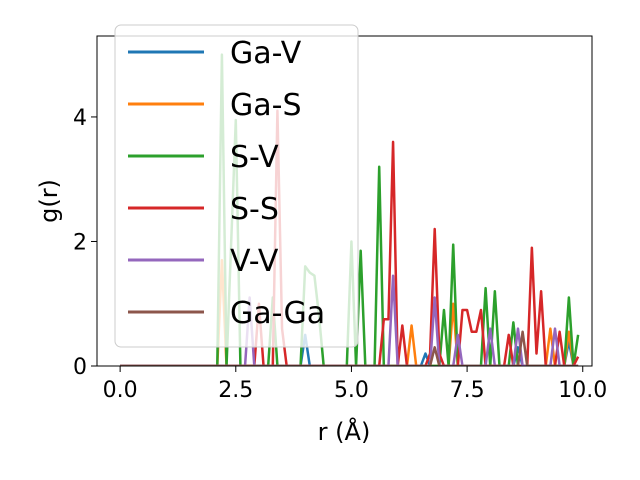 The height and width of the screenshot is (480, 640). Describe the element at coordinates (80, 118) in the screenshot. I see `y-tick-label: 4` at that location.